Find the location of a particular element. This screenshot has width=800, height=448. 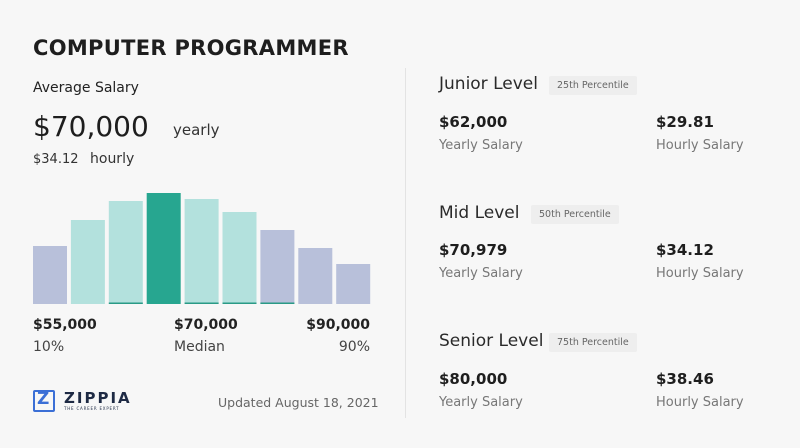

percentile-badge: 75th Percentile is located at coordinates (593, 342).